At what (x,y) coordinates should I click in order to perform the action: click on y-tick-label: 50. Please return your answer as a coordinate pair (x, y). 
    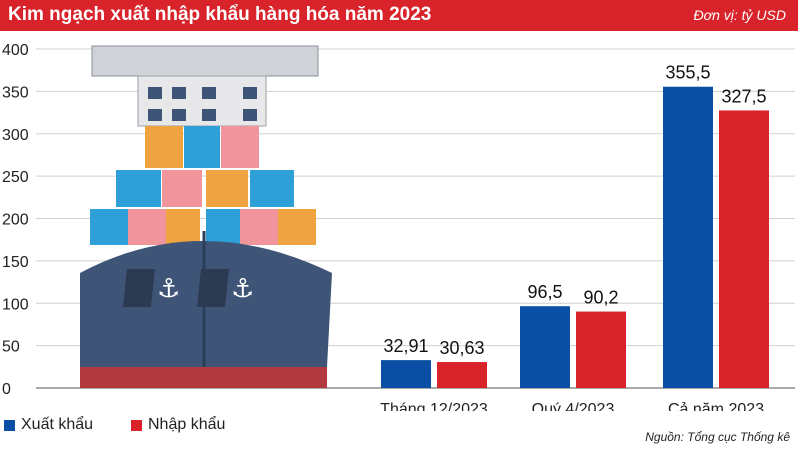
    Looking at the image, I should click on (11, 347).